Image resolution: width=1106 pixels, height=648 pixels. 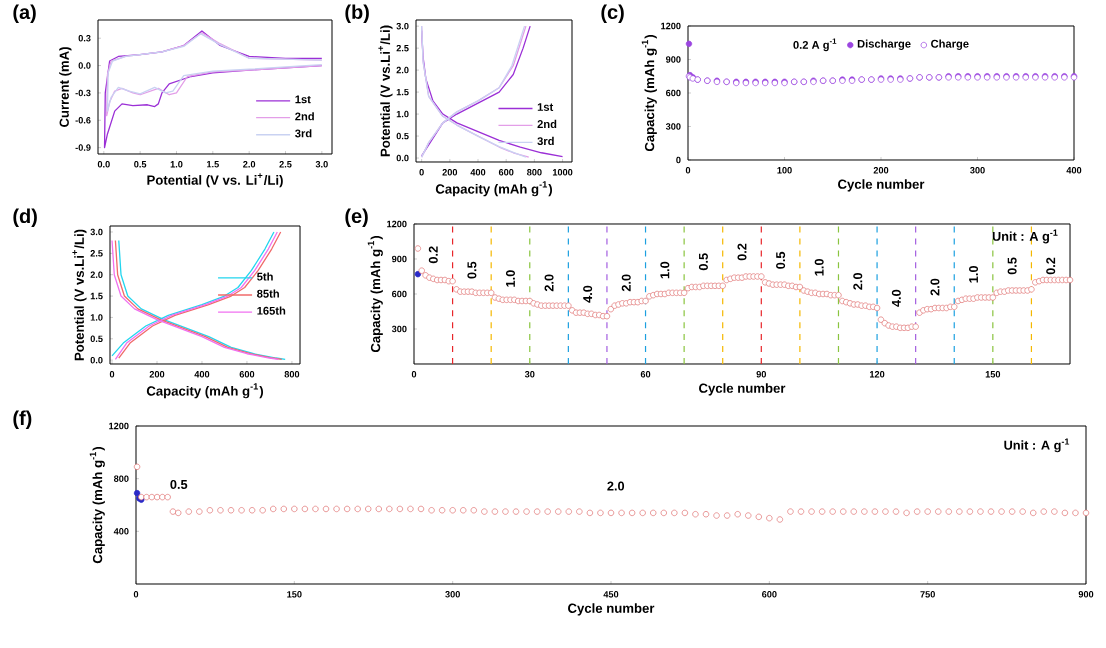 I want to click on chart-title: (b), so click(x=357, y=13).